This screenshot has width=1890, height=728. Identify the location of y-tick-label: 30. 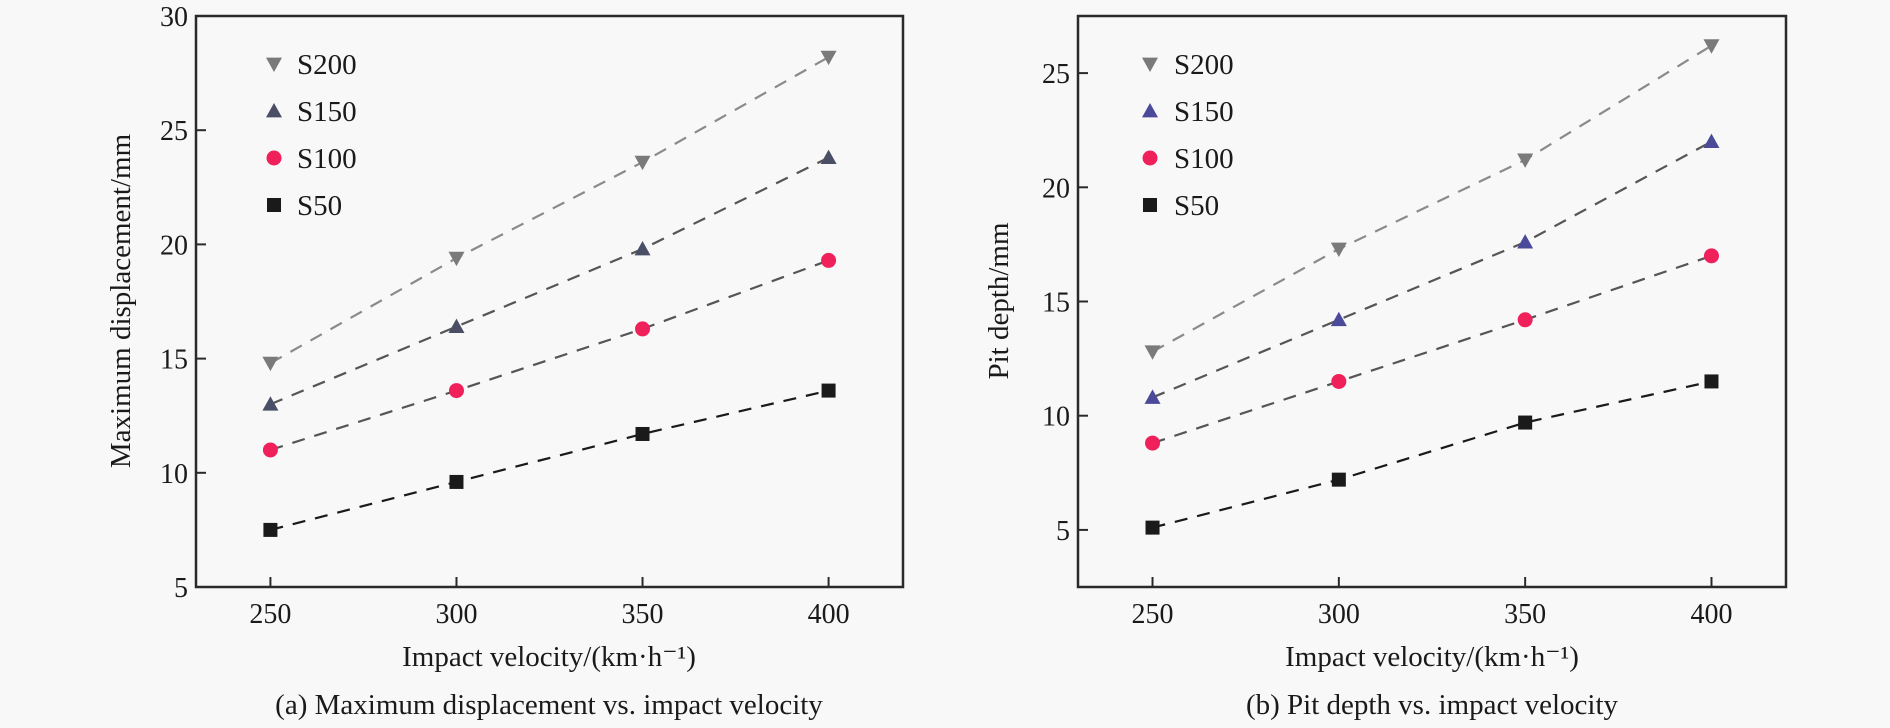
(174, 17).